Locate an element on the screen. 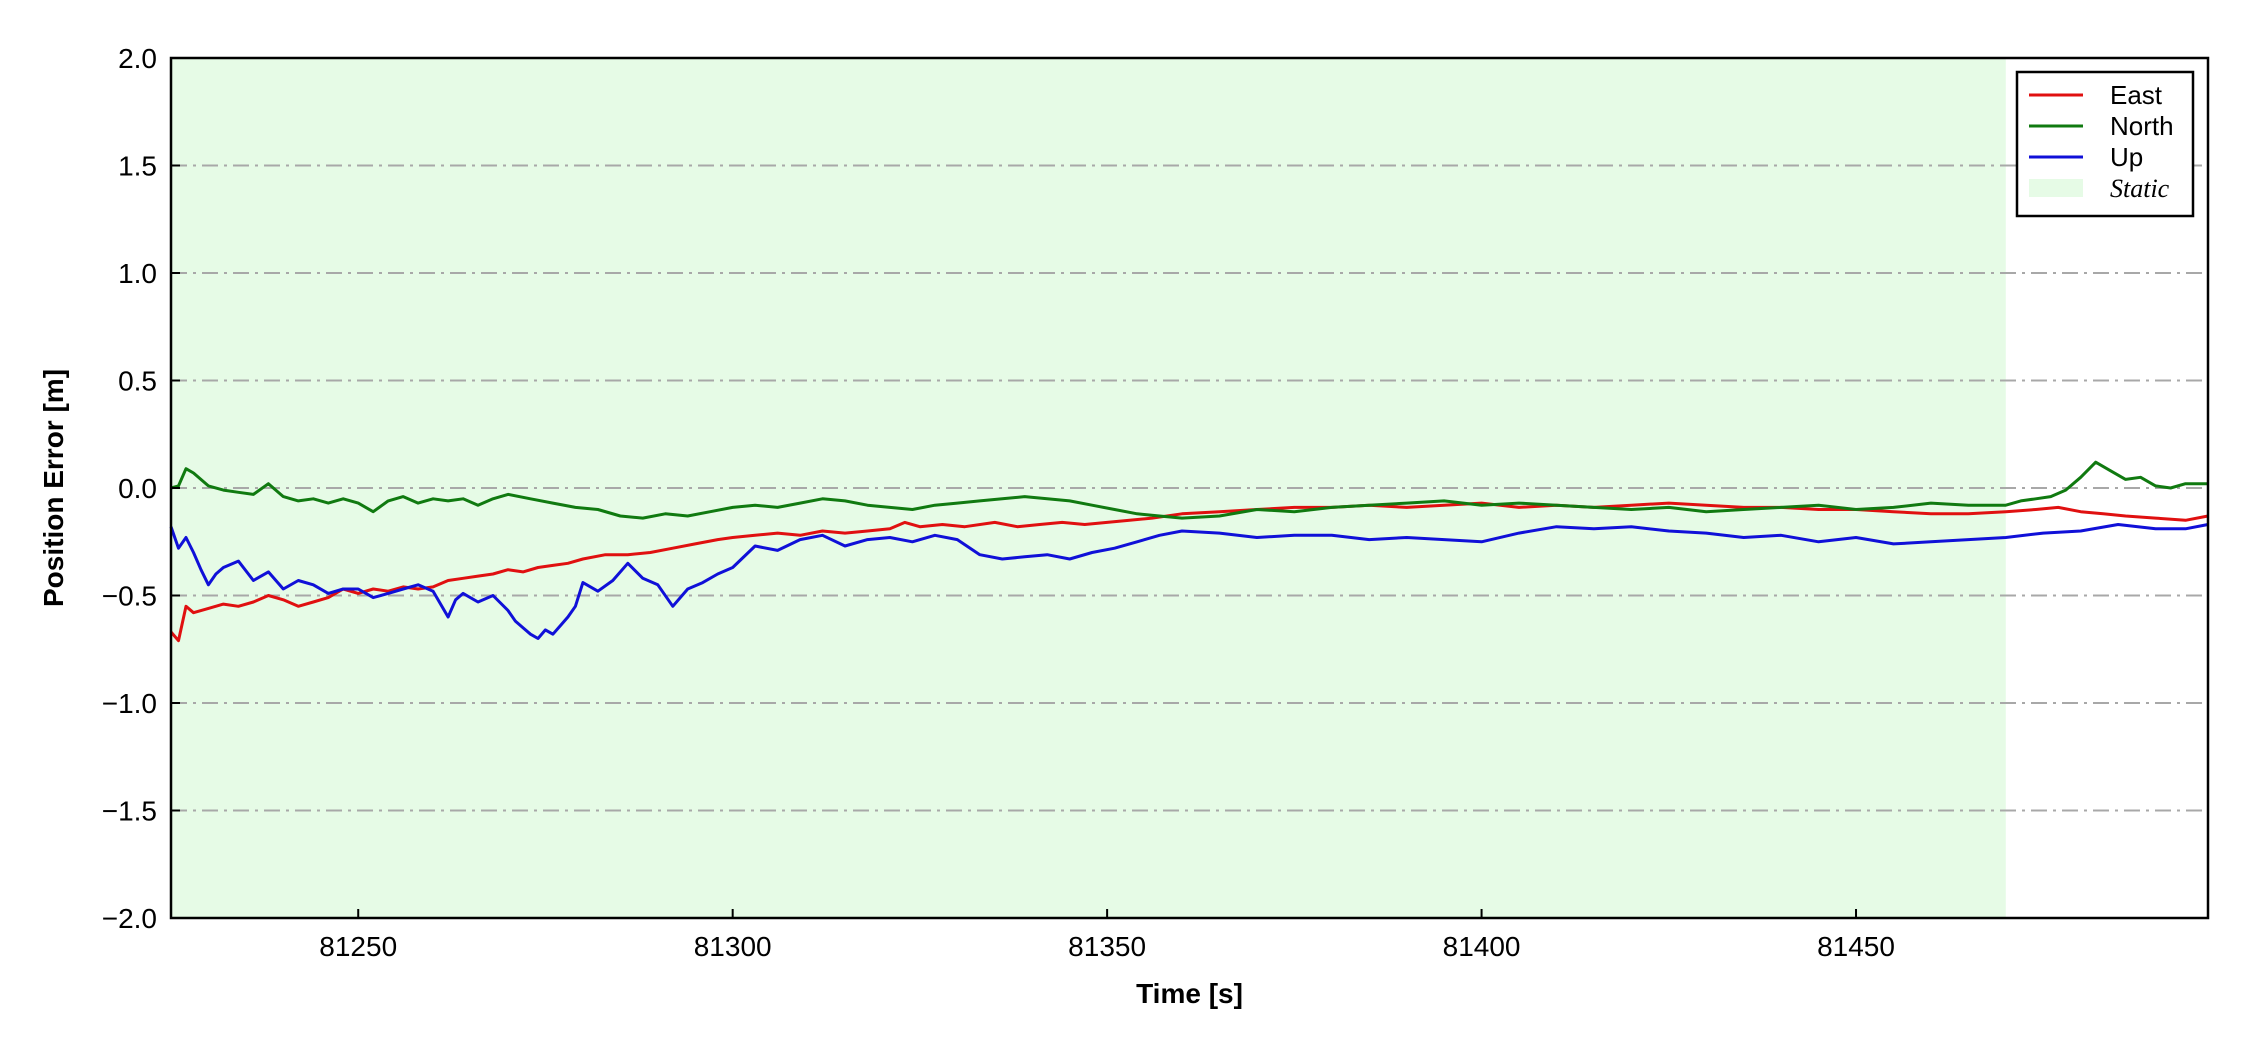 Image resolution: width=2250 pixels, height=1055 pixels. legend-label-static: Static is located at coordinates (2140, 188).